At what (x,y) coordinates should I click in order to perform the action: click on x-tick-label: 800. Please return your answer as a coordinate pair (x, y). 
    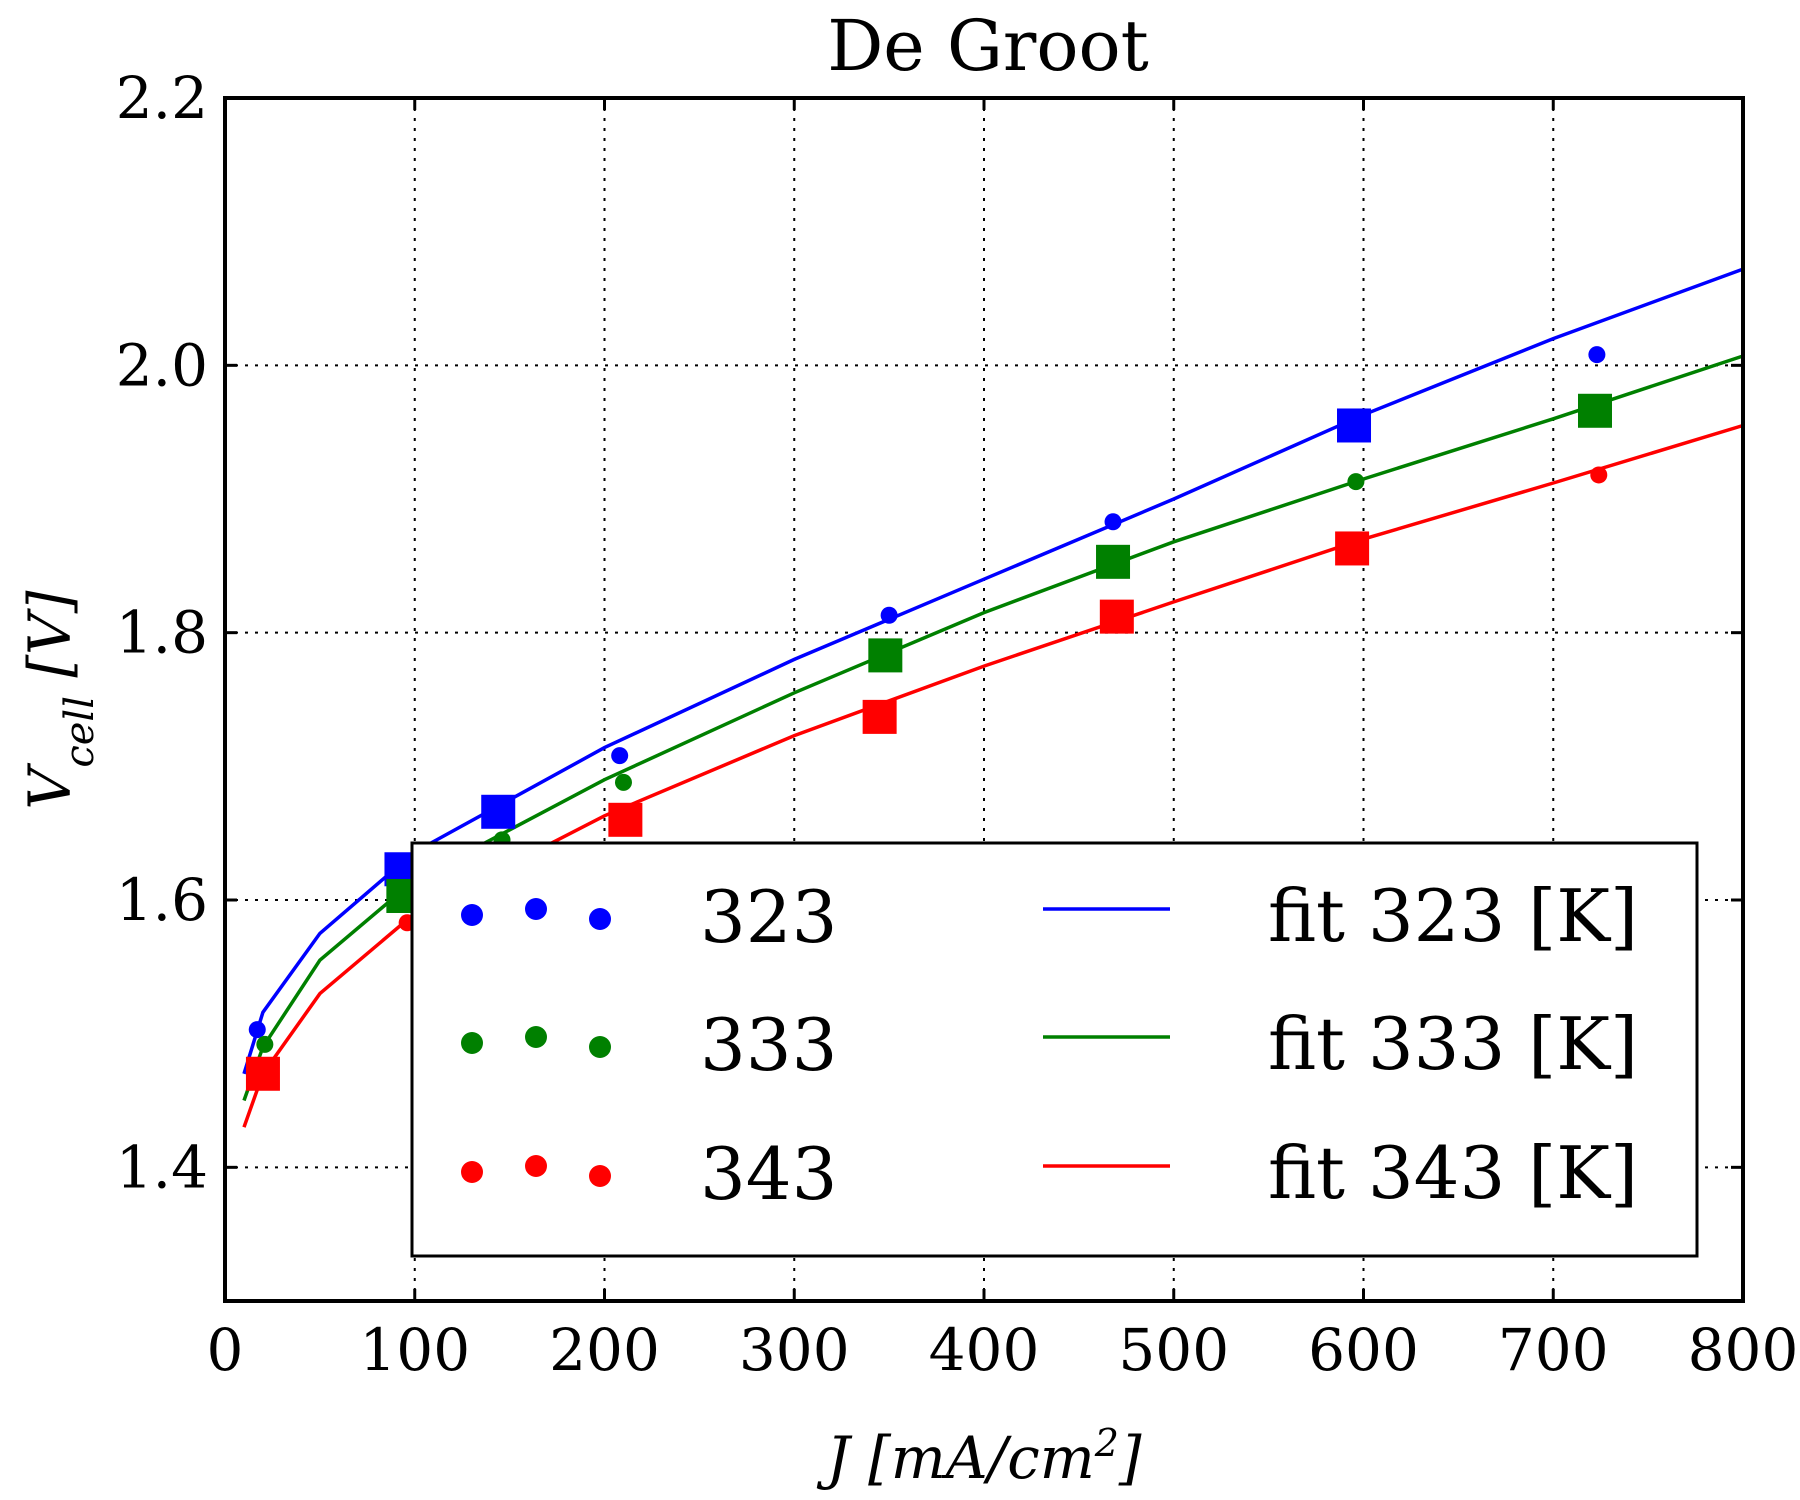
    Looking at the image, I should click on (1743, 1350).